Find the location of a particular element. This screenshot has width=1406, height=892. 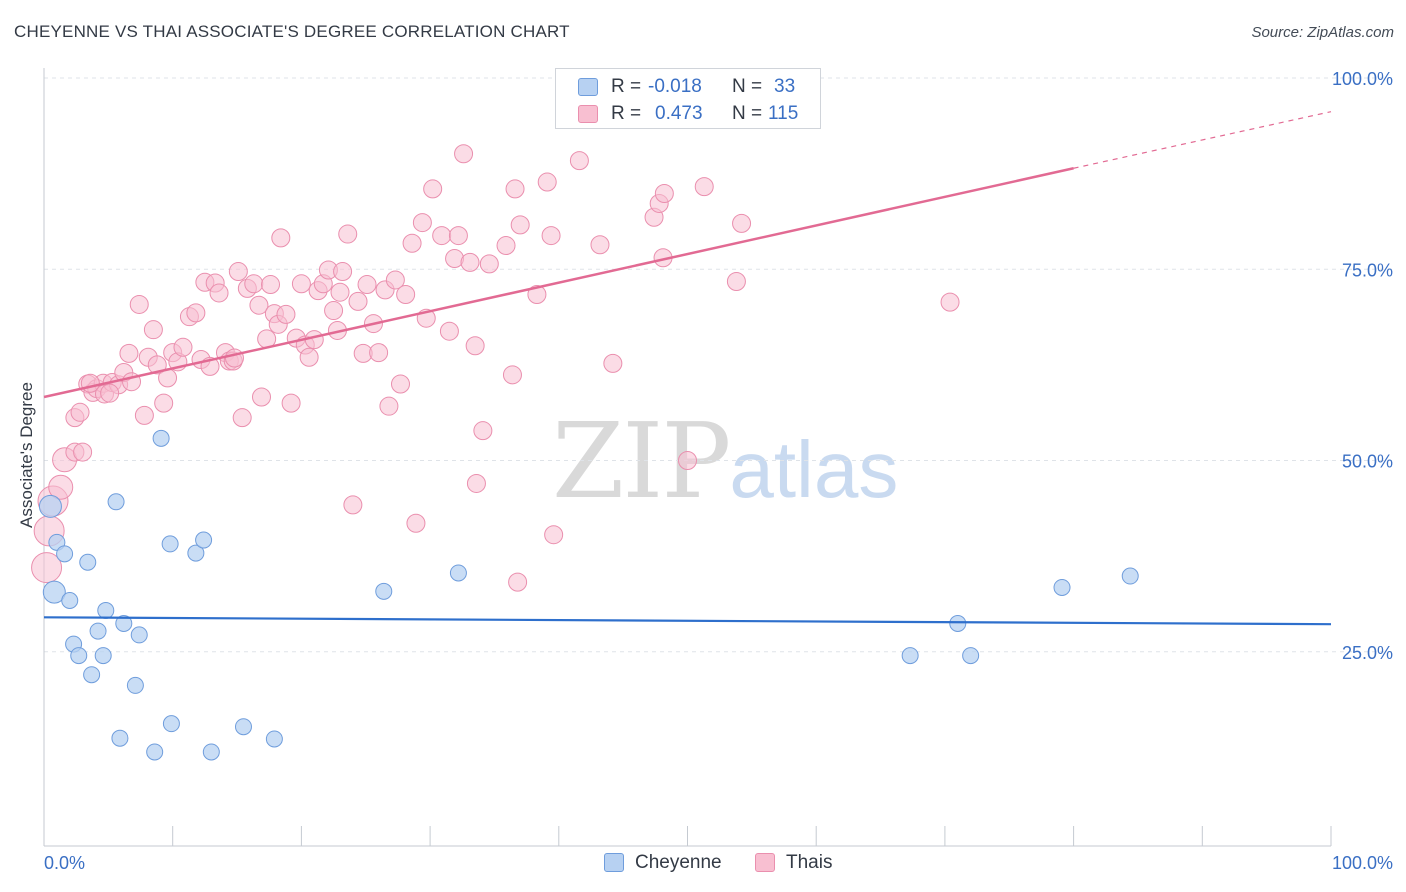

legend-n-label: N = is located at coordinates (747, 113).